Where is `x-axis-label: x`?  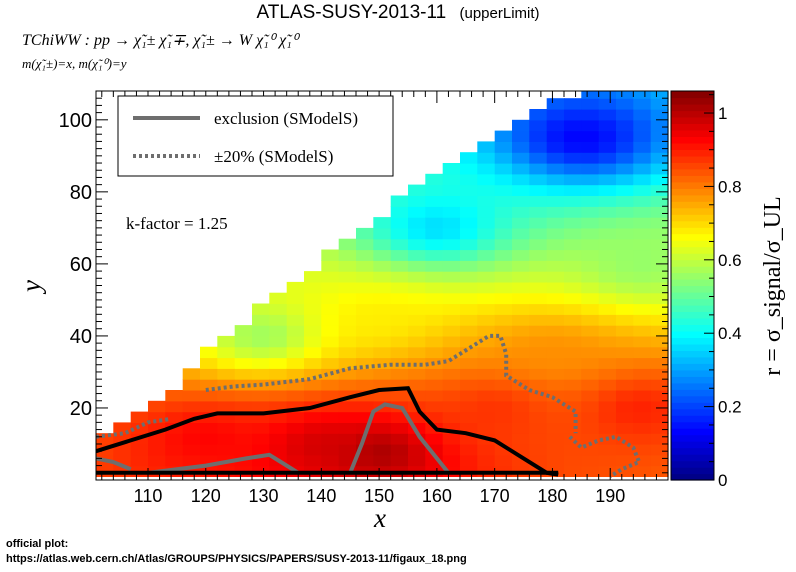 x-axis-label: x is located at coordinates (379, 518).